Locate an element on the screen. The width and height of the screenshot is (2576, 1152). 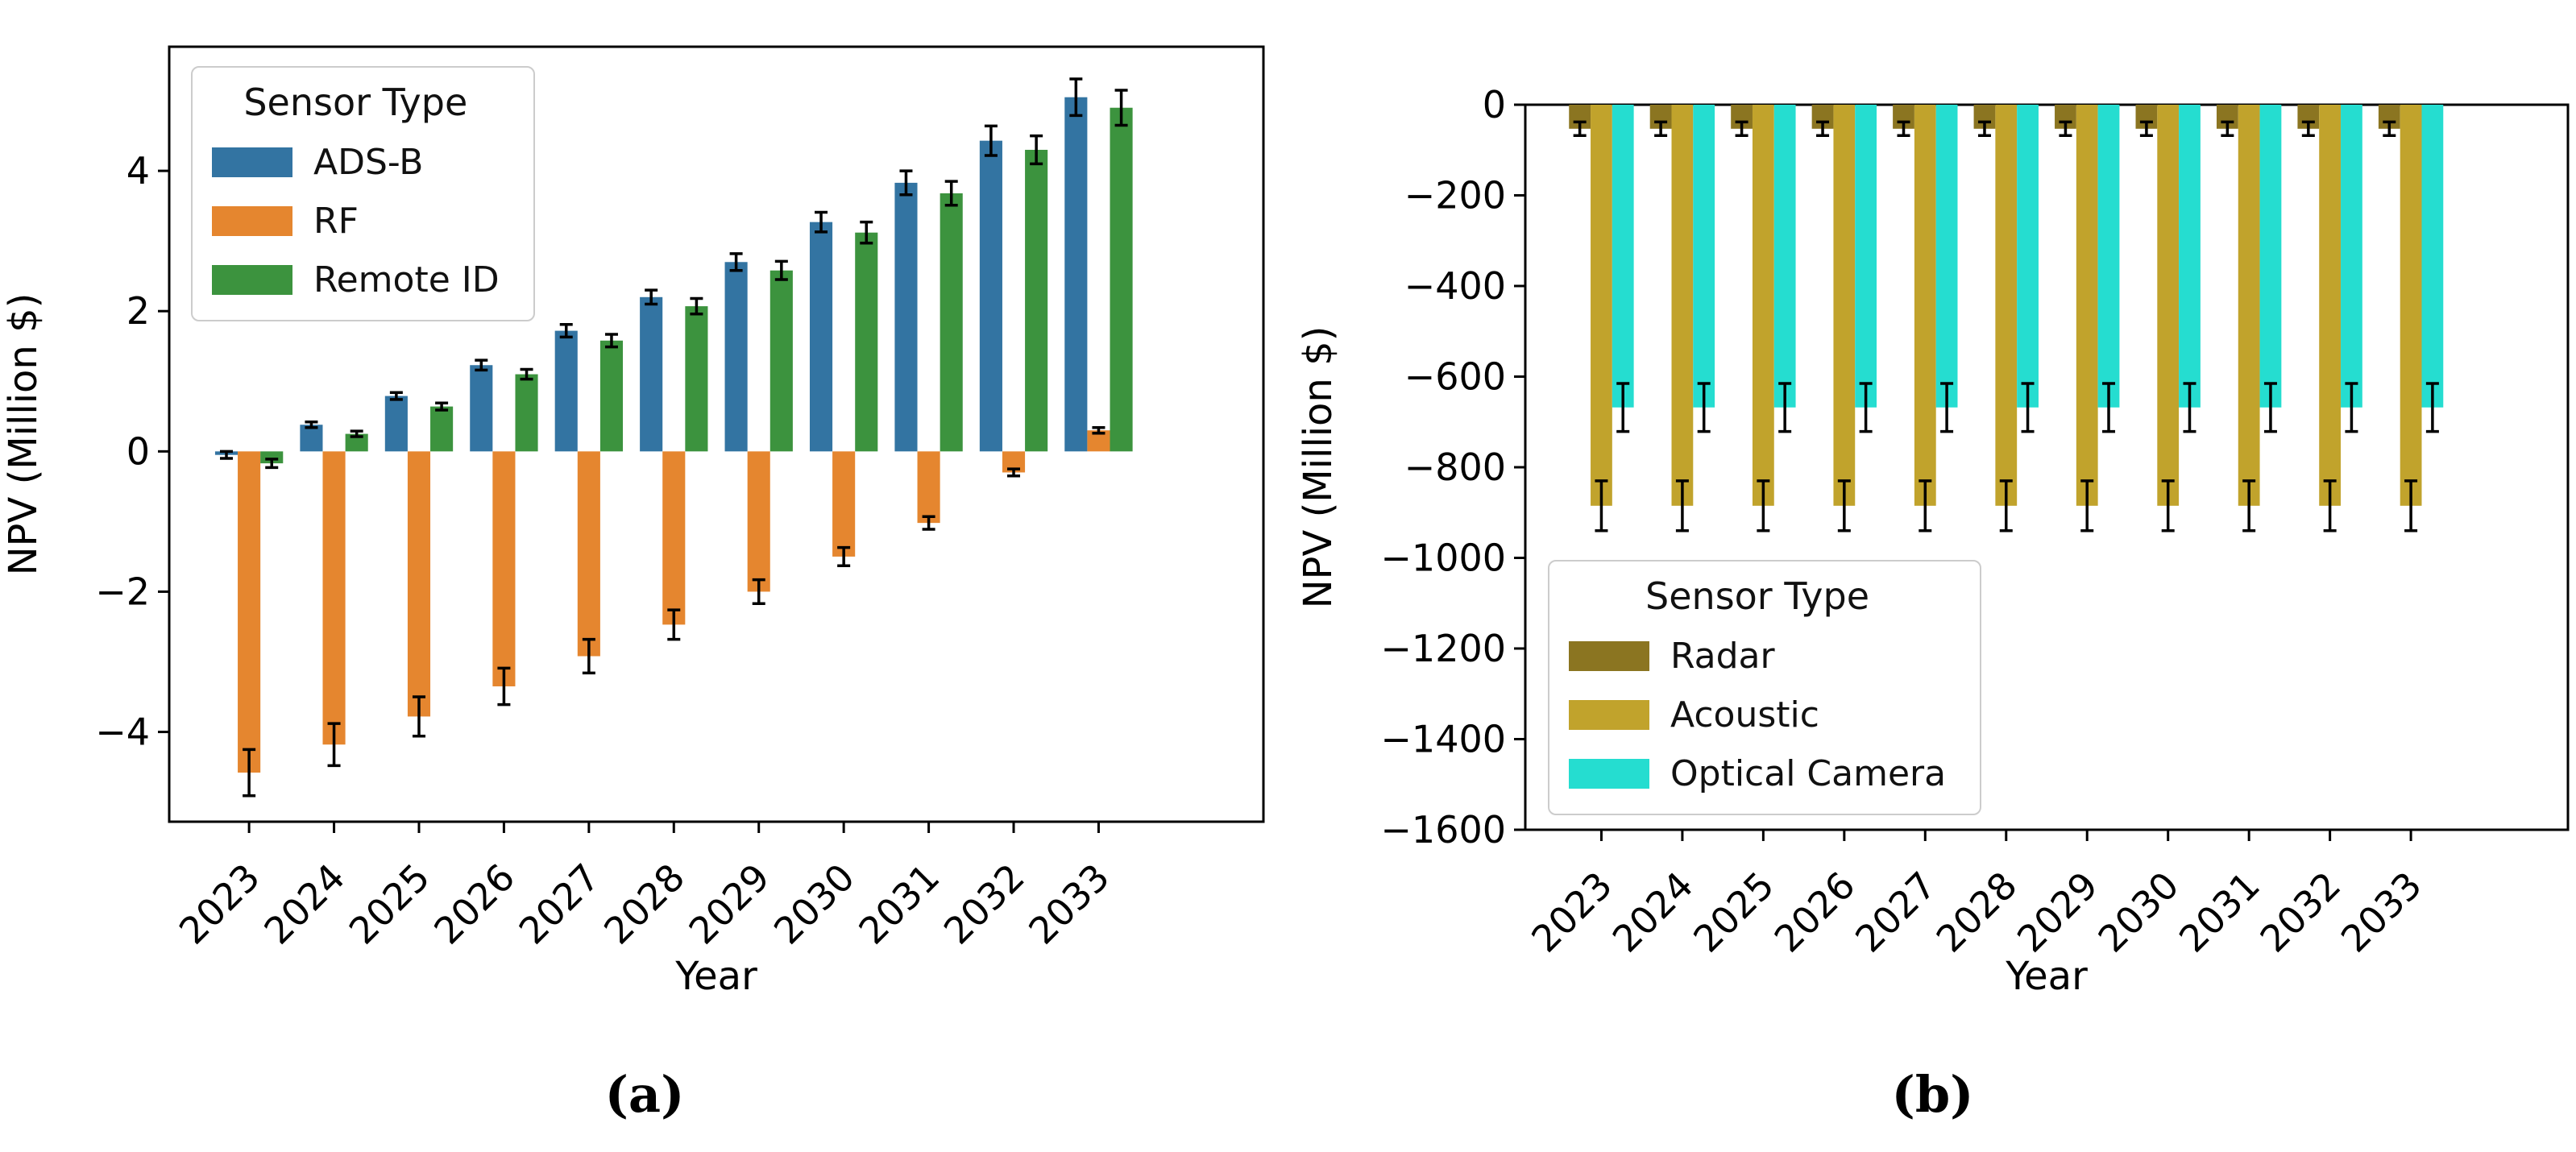
bar-a-RF-2028 is located at coordinates (674, 538).